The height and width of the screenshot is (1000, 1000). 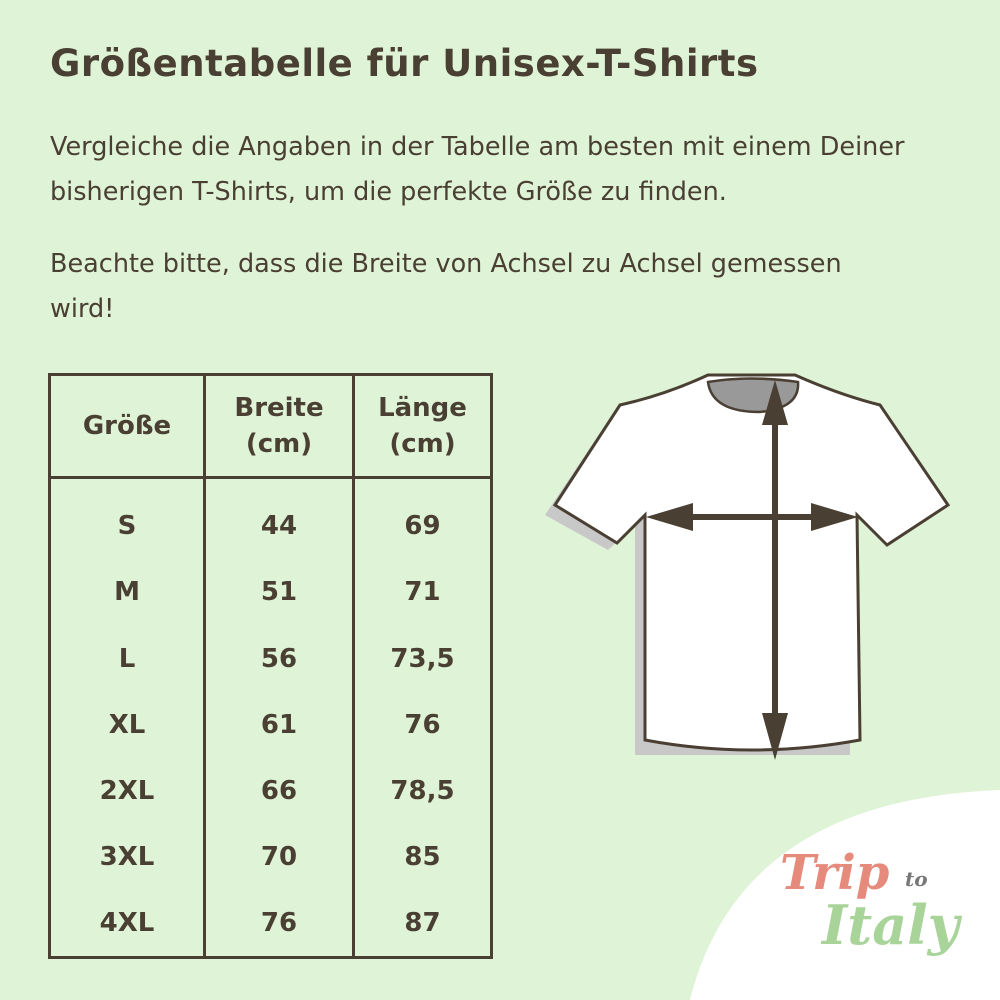 What do you see at coordinates (279, 592) in the screenshot?
I see `width-cell: 51` at bounding box center [279, 592].